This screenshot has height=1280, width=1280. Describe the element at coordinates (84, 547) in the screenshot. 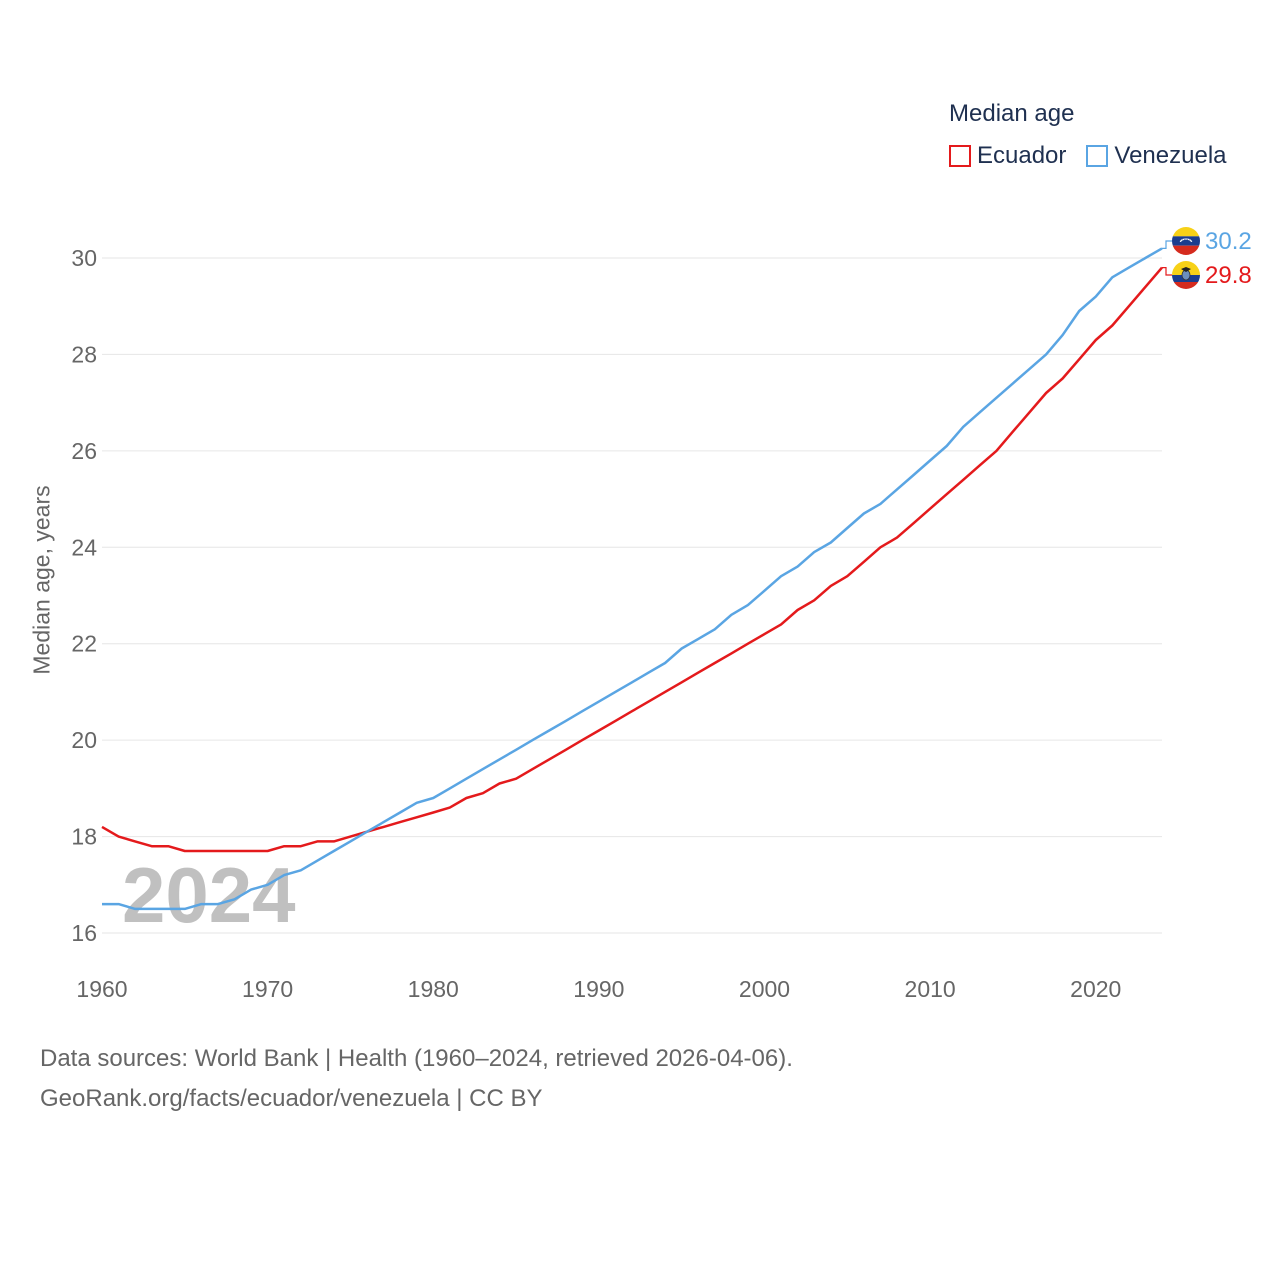

I see `y-tick-label: 24` at that location.